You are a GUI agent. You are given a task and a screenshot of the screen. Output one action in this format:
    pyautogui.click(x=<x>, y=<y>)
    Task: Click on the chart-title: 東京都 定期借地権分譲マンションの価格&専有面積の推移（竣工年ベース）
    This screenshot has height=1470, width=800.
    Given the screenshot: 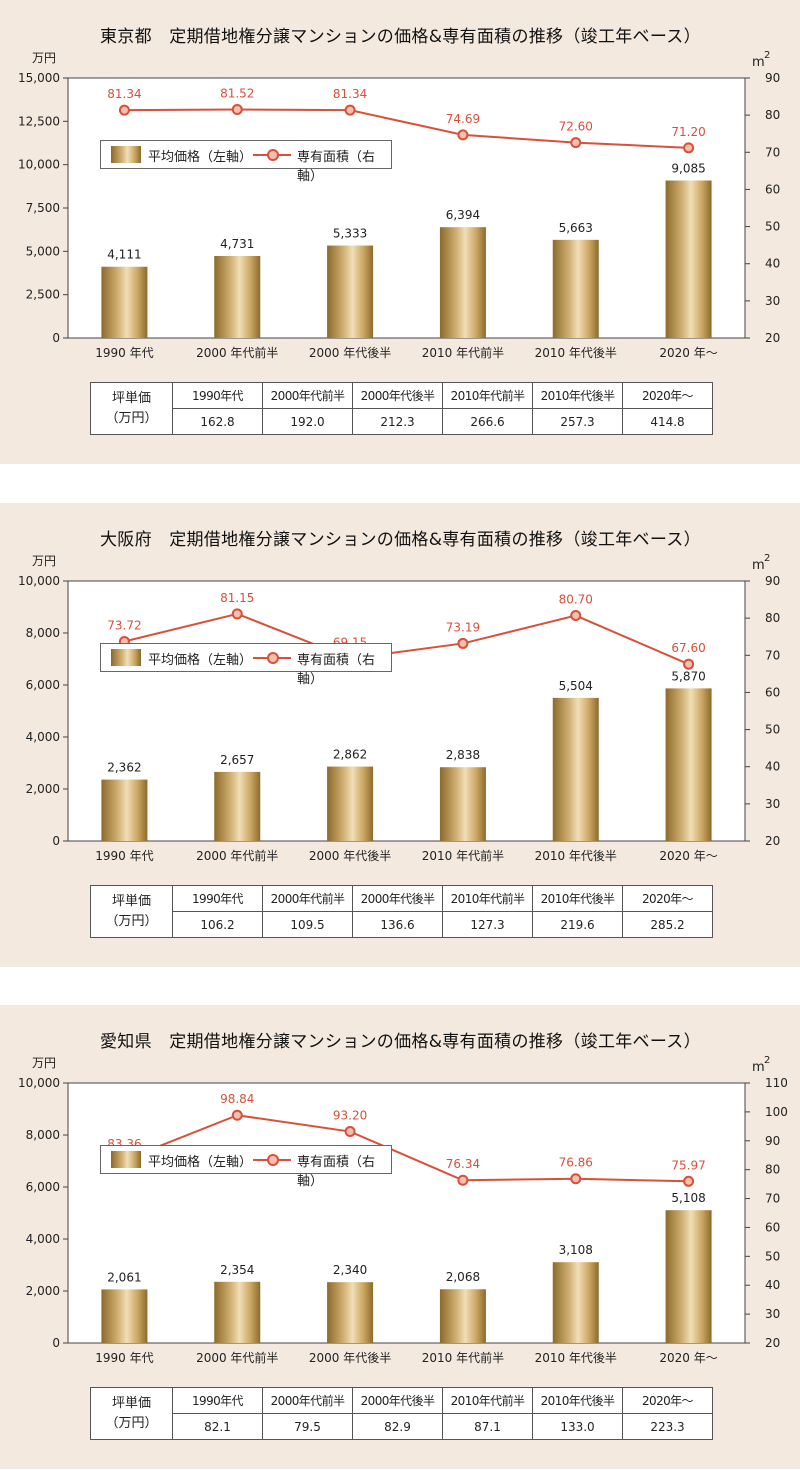 What is the action you would take?
    pyautogui.click(x=400, y=37)
    